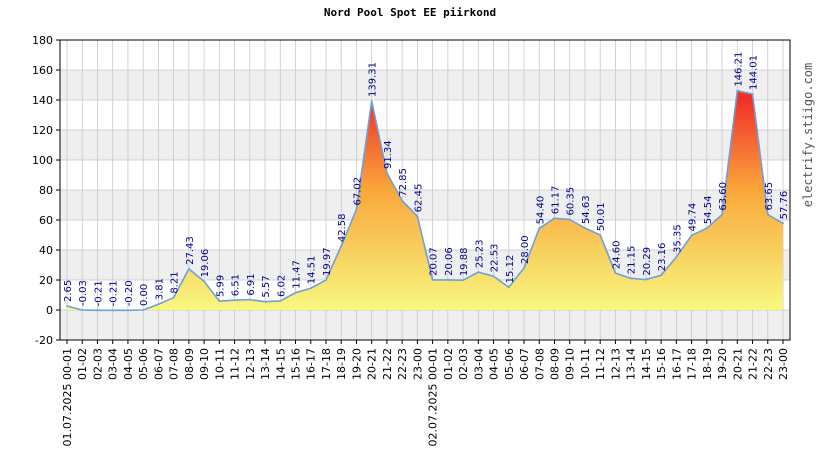 The width and height of the screenshot is (820, 460). Describe the element at coordinates (631, 364) in the screenshot. I see `x-tick-label: 13-14` at that location.